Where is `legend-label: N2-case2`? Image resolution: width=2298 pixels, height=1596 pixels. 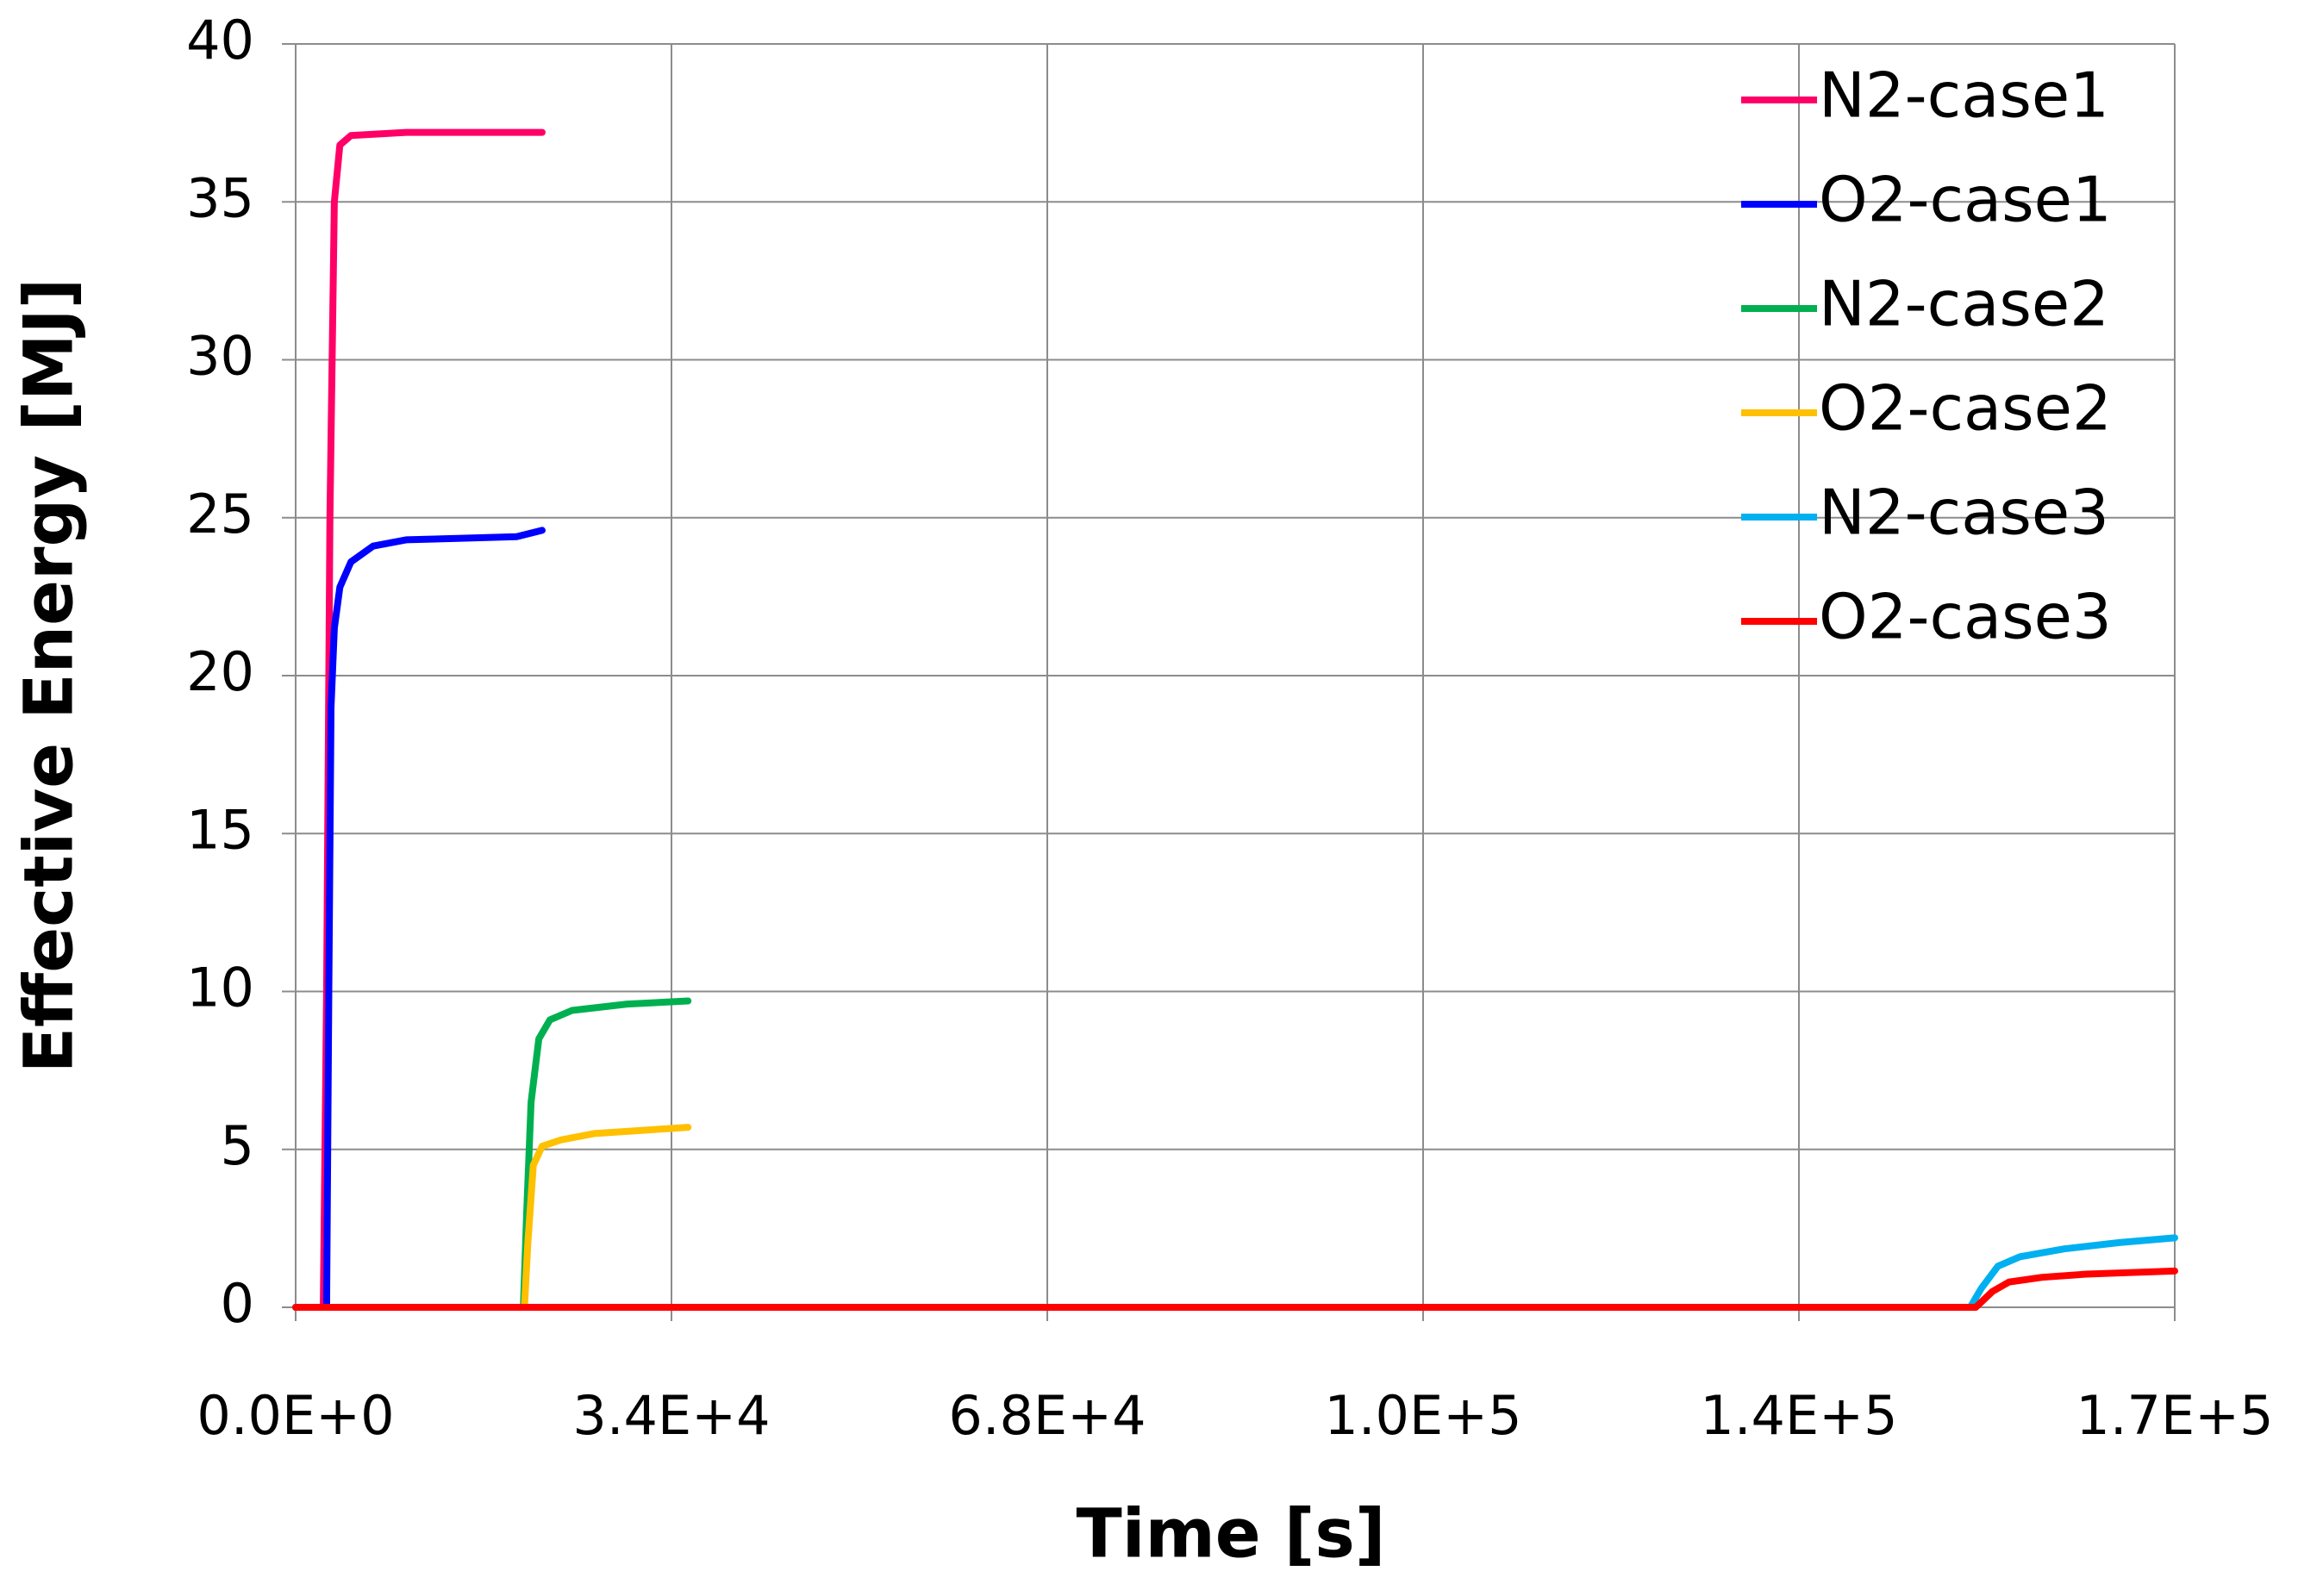 legend-label: N2-case2 is located at coordinates (1964, 304).